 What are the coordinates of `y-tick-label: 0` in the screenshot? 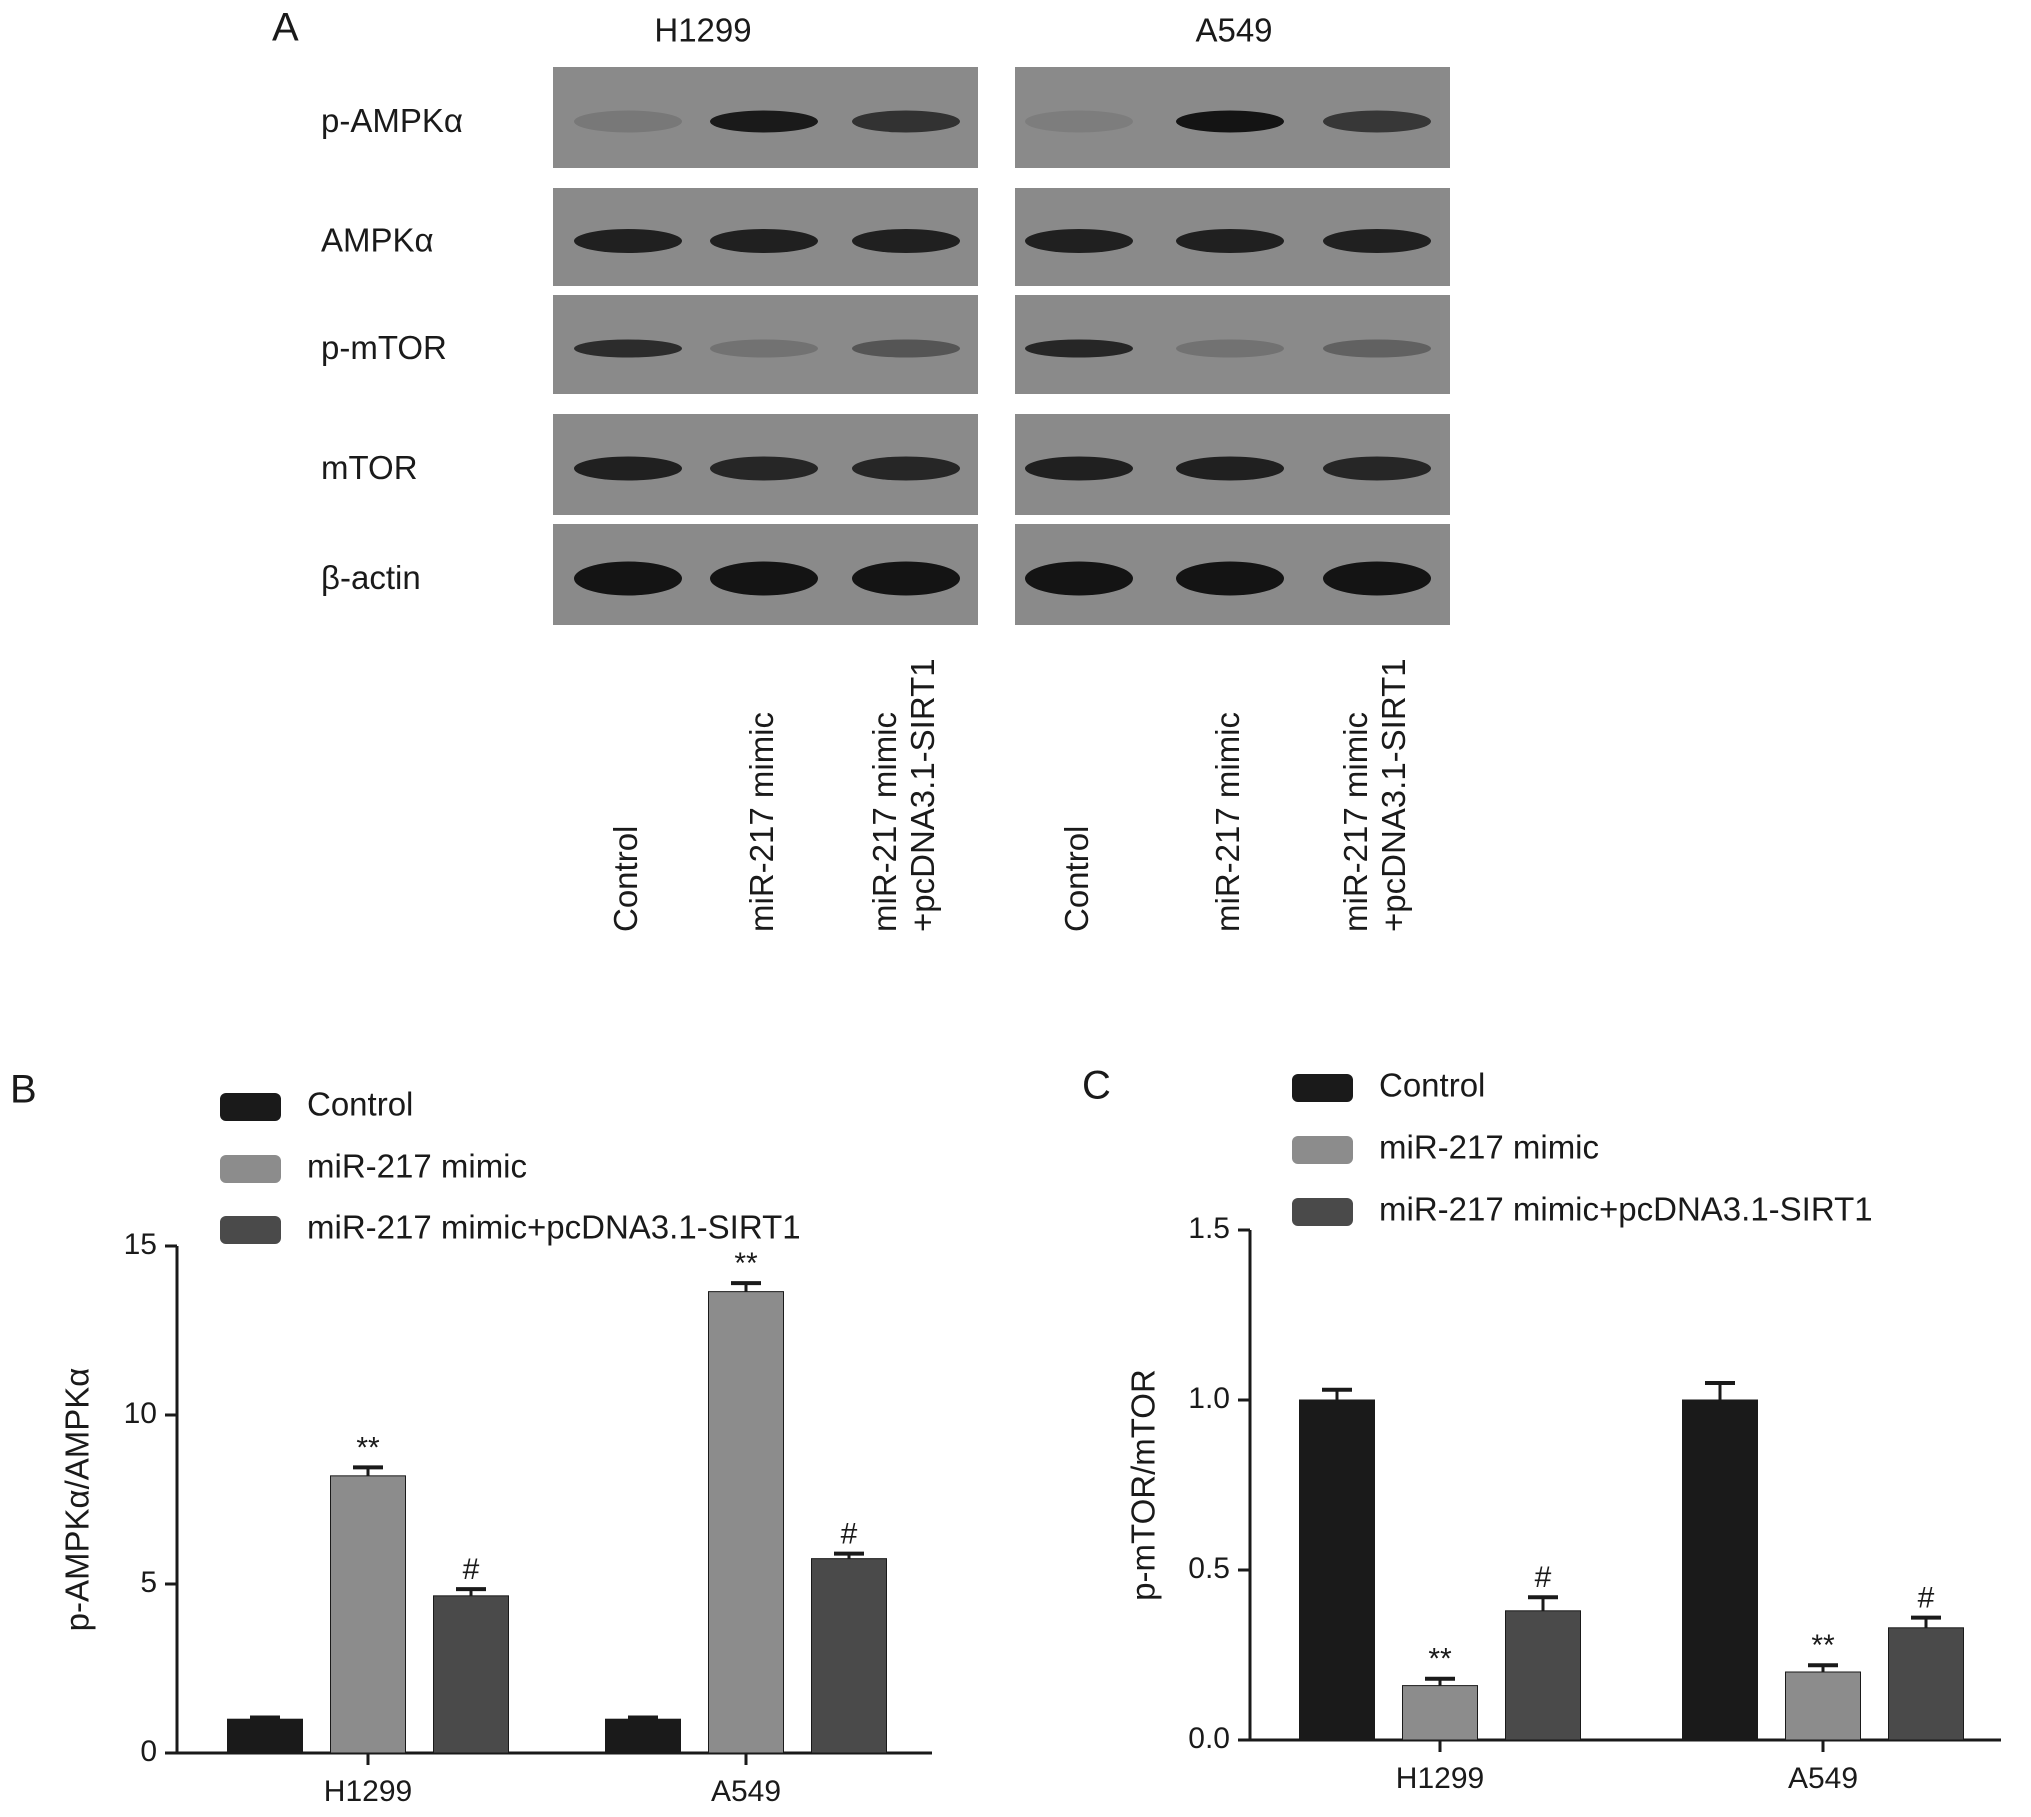 It's located at (148, 1751).